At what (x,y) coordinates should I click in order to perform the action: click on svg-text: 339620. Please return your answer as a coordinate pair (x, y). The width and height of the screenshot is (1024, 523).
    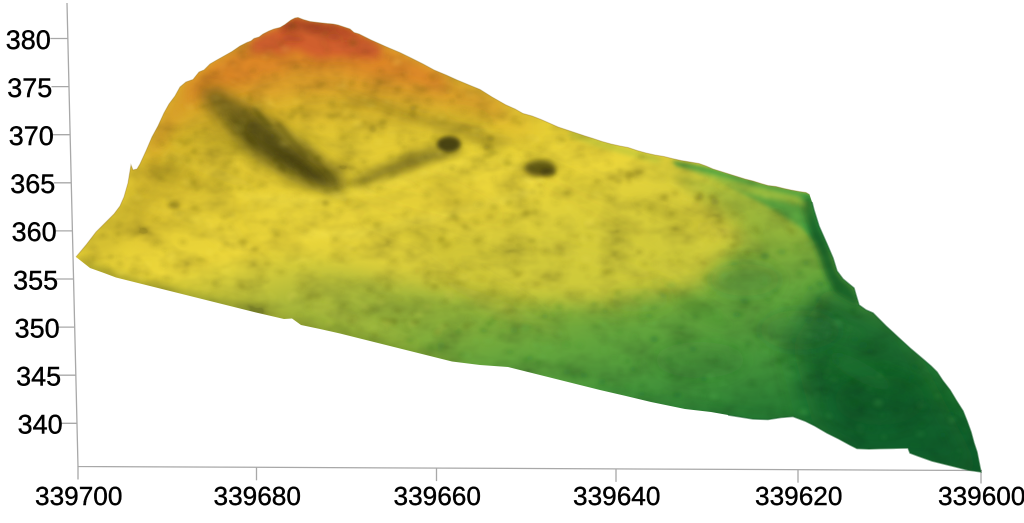
    Looking at the image, I should click on (798, 496).